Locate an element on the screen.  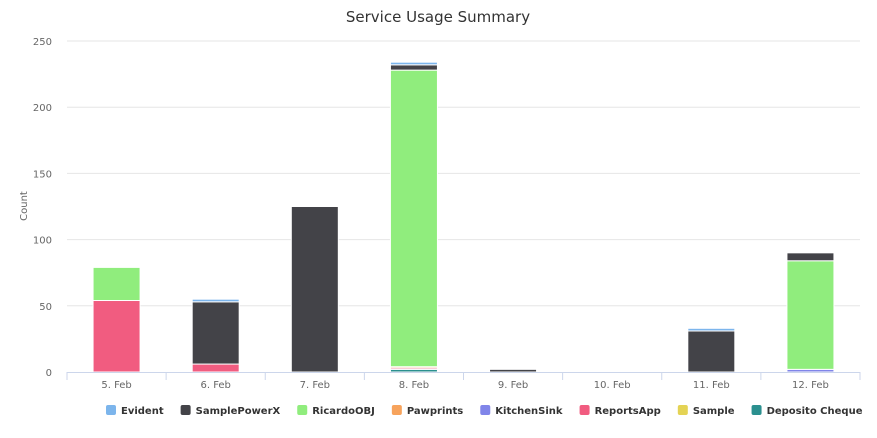
x-tick-label: 7. Feb is located at coordinates (315, 385).